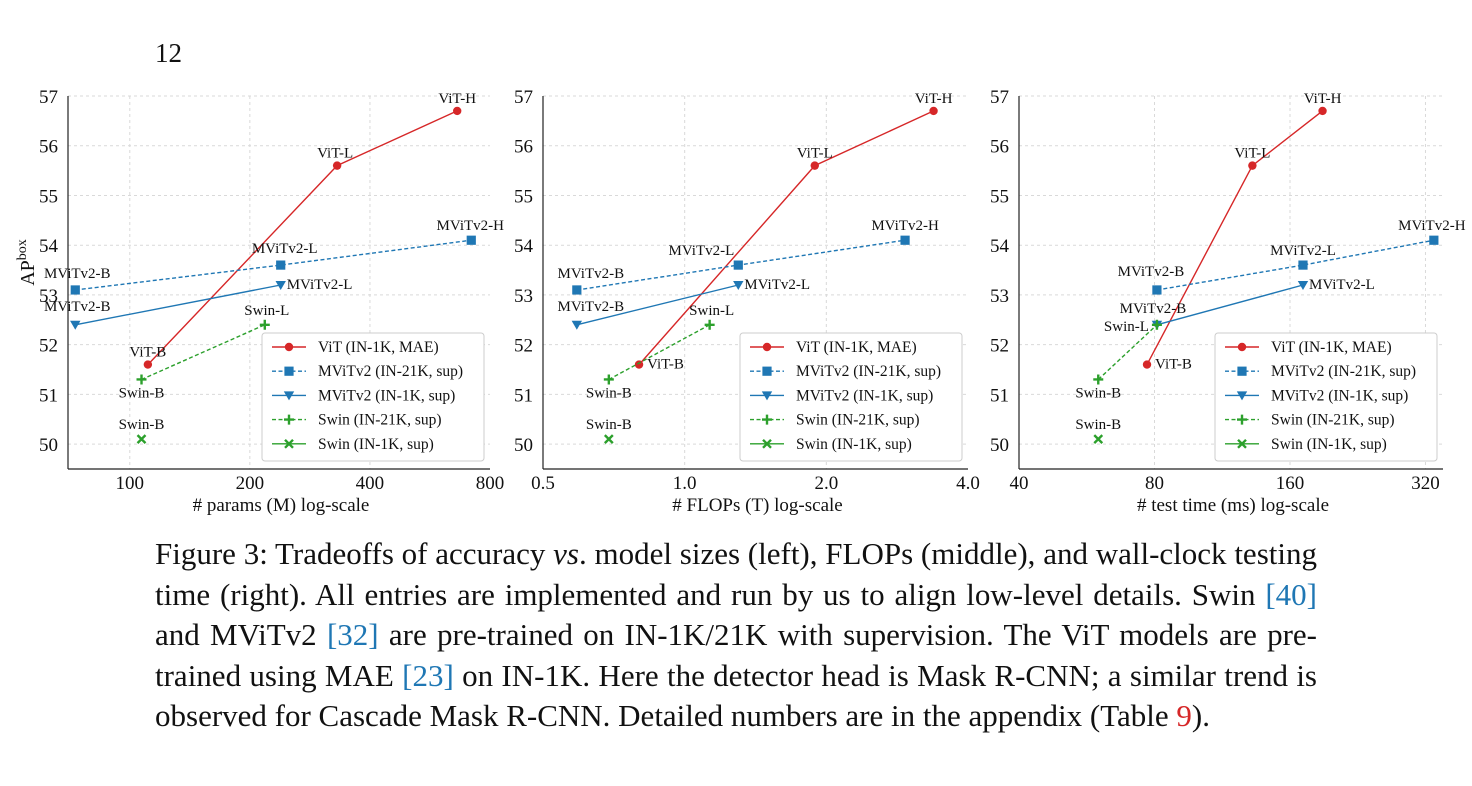 This screenshot has height=786, width=1472. I want to click on page-number: 12, so click(168, 53).